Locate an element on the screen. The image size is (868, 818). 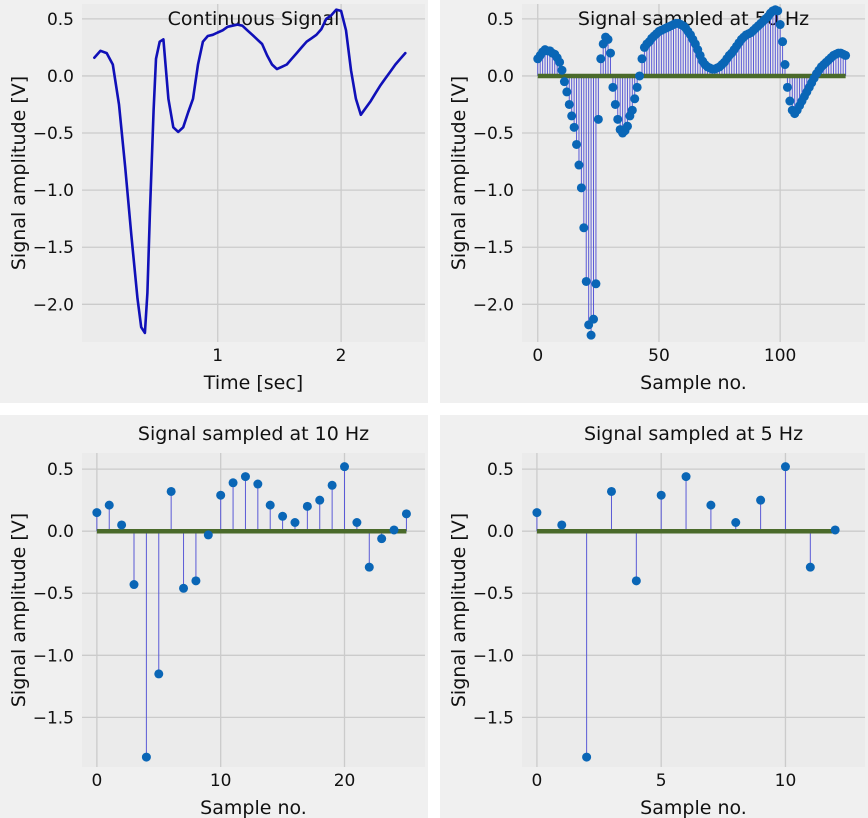
x-tick-label: 2 is located at coordinates (341, 356).